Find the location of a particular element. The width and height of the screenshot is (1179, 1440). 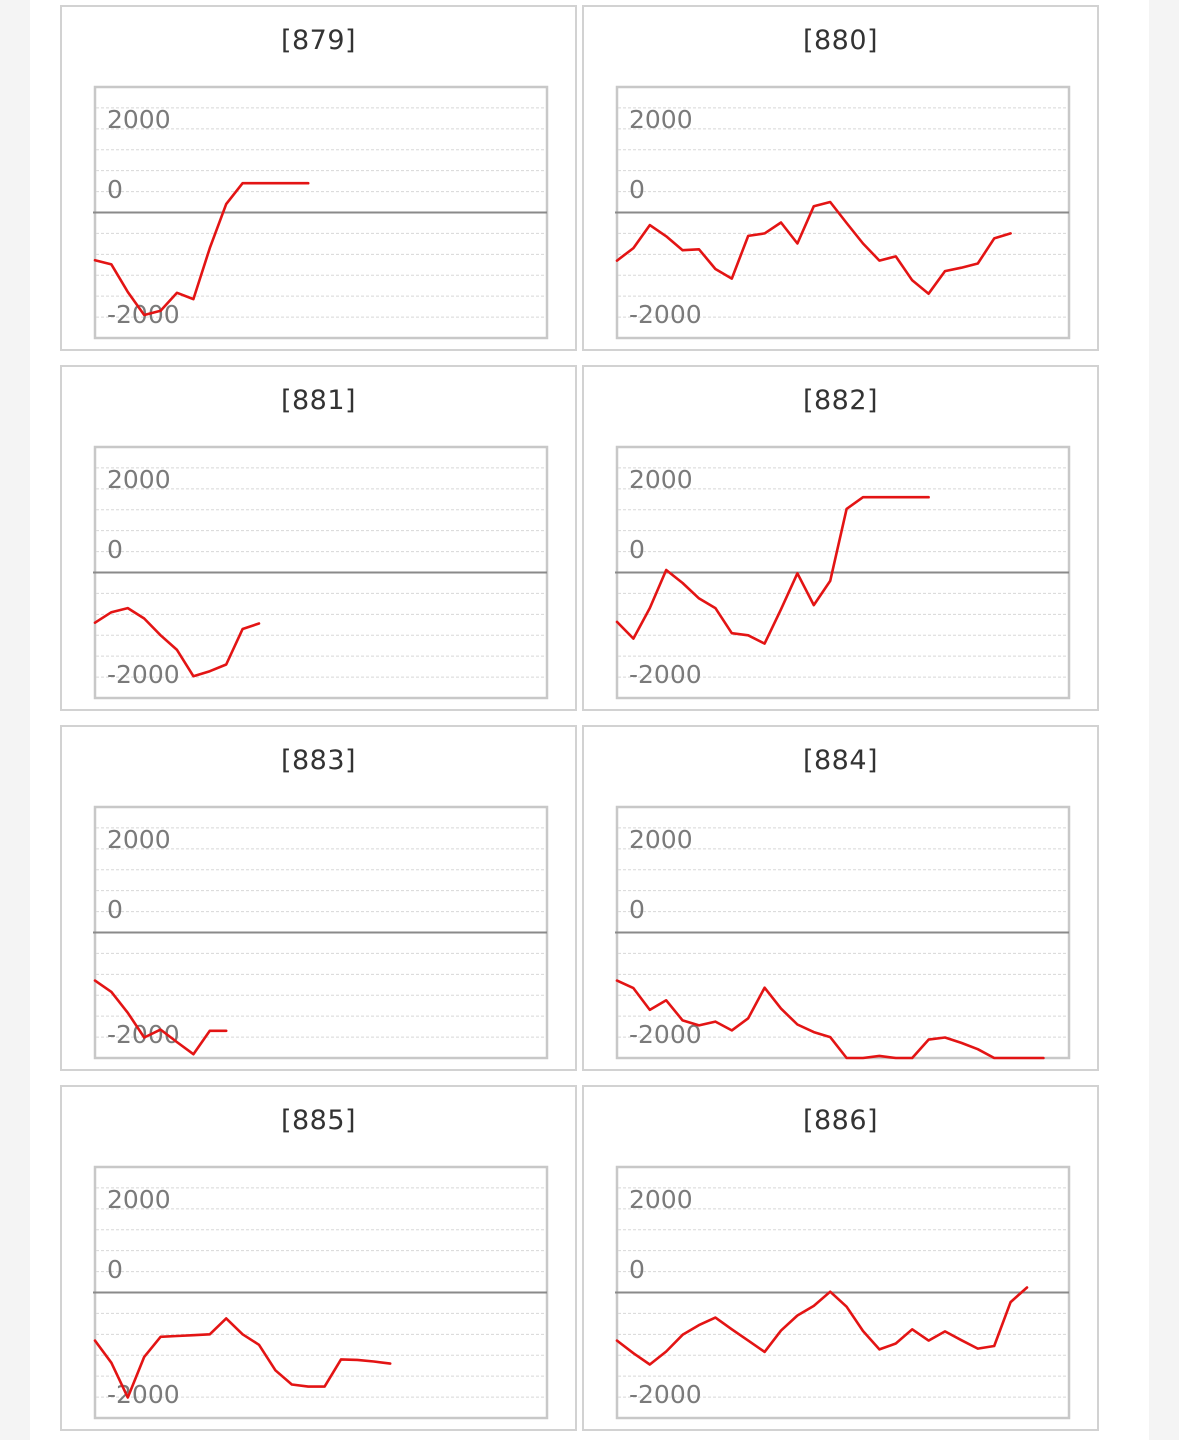

chart-title: [882] is located at coordinates (840, 400).